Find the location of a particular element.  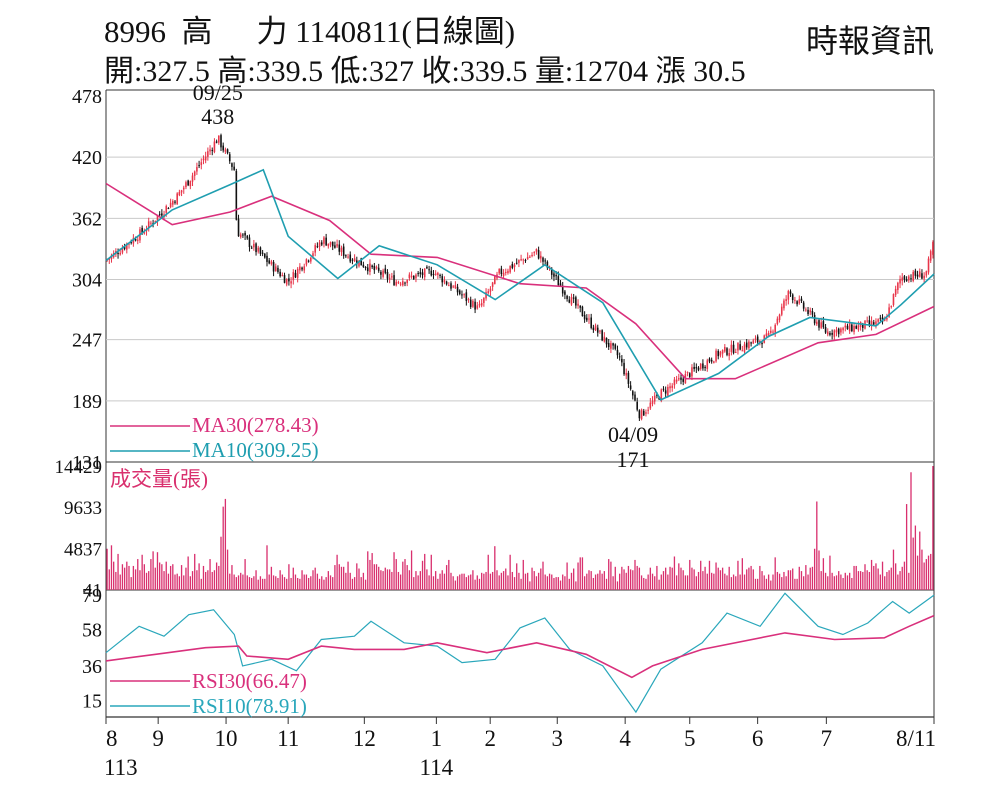

rsi-tick-label: 15 is located at coordinates (92, 702).